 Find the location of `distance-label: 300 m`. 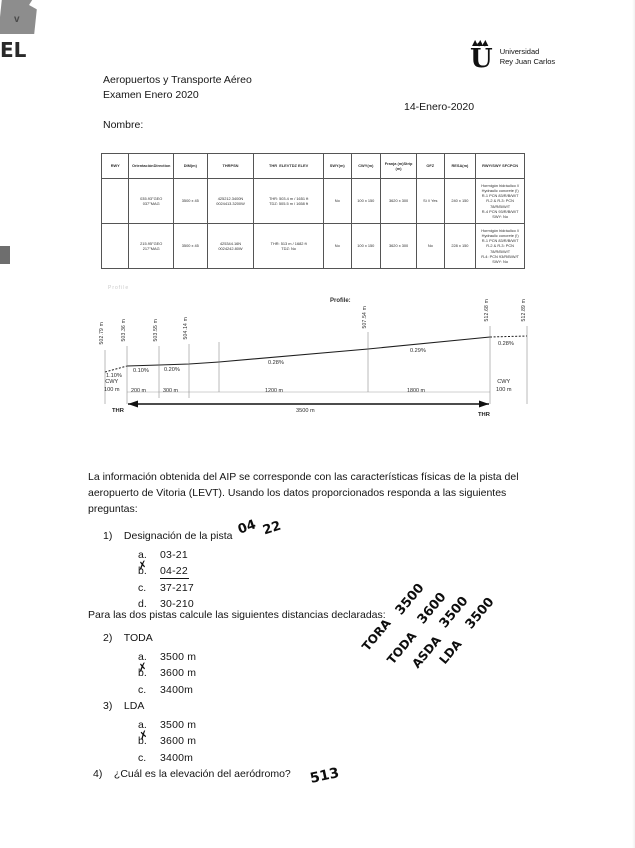

distance-label: 300 m is located at coordinates (170, 391).